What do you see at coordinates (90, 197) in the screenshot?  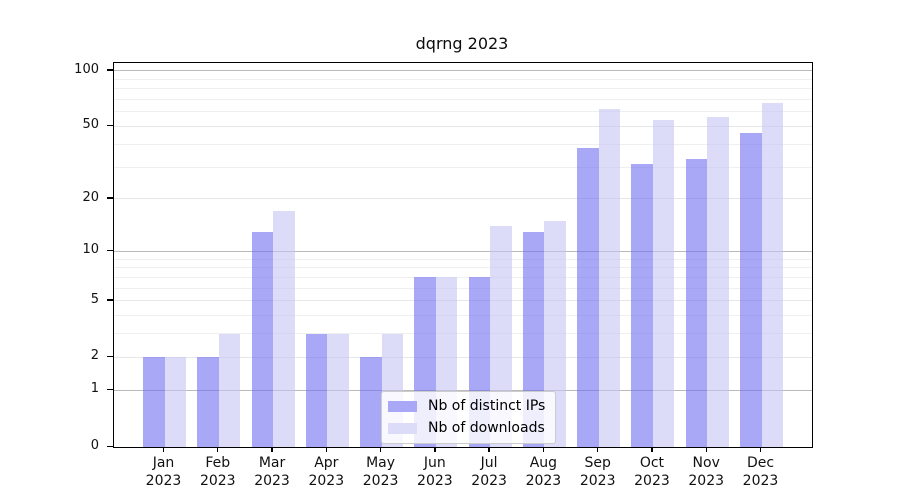 I see `y-tick-label-20: 20` at bounding box center [90, 197].